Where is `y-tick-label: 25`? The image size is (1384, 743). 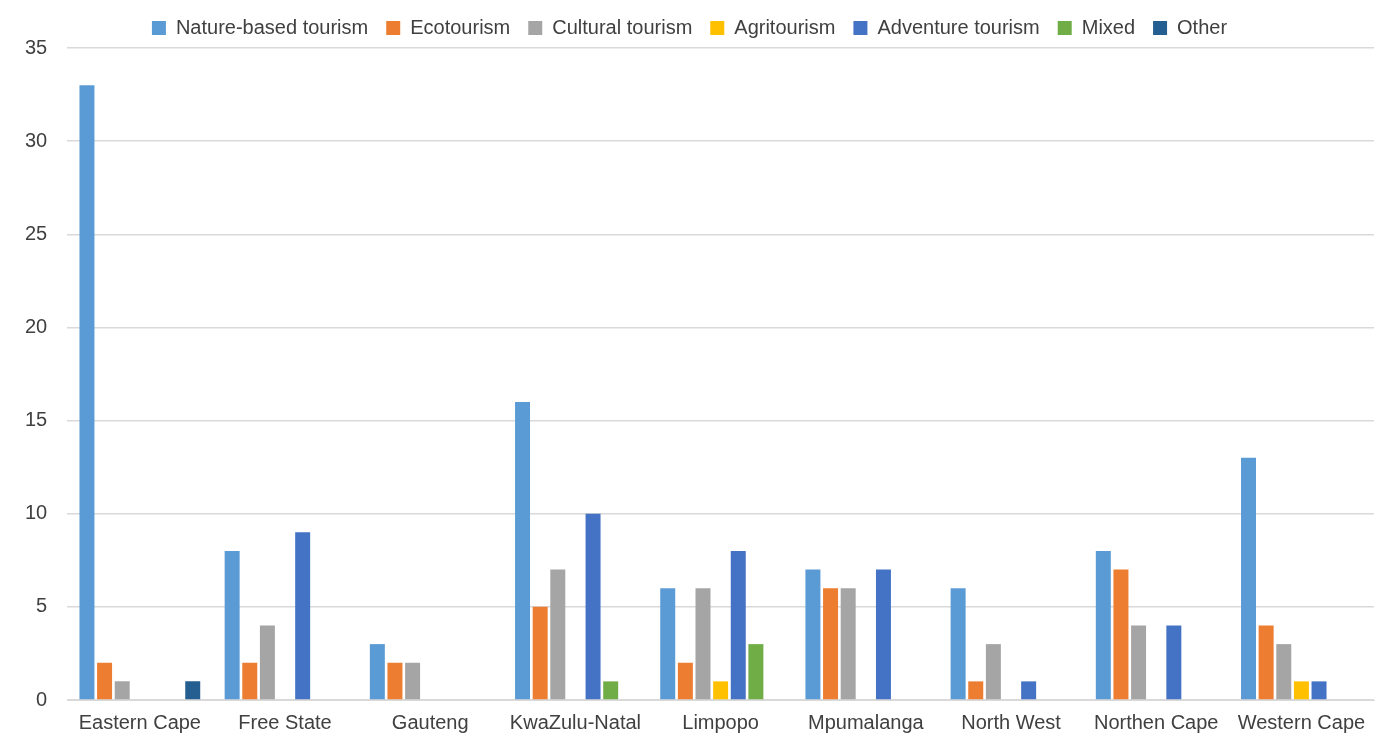
y-tick-label: 25 is located at coordinates (36, 232).